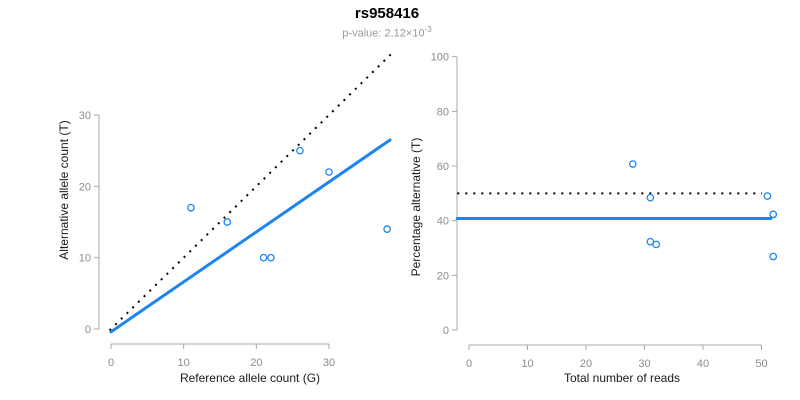 The image size is (800, 400). What do you see at coordinates (85, 116) in the screenshot?
I see `y-tick-label: 30` at bounding box center [85, 116].